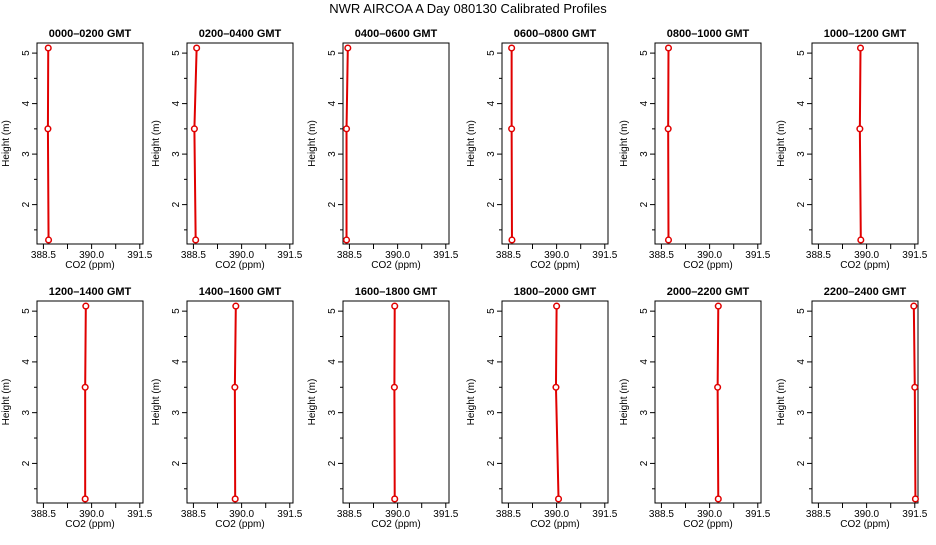 The width and height of the screenshot is (936, 545). I want to click on panel-title: 1400–1600 GMT, so click(240, 292).